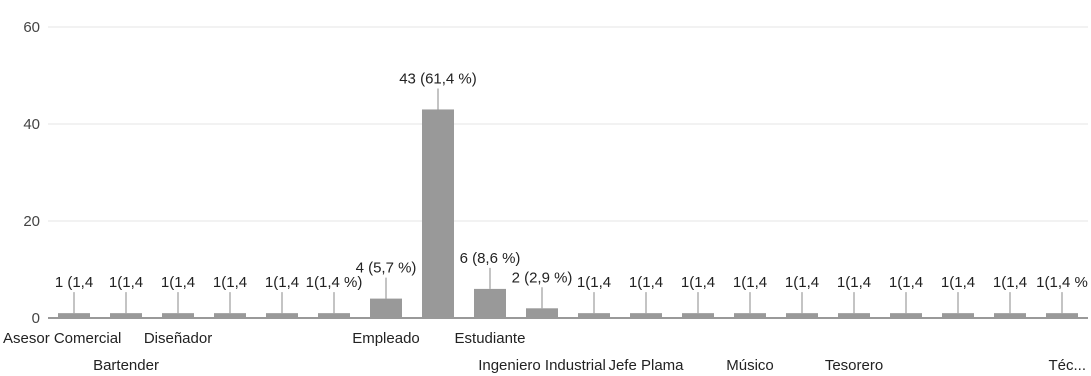  What do you see at coordinates (490, 258) in the screenshot?
I see `data-label: 6 (8,6 %)` at bounding box center [490, 258].